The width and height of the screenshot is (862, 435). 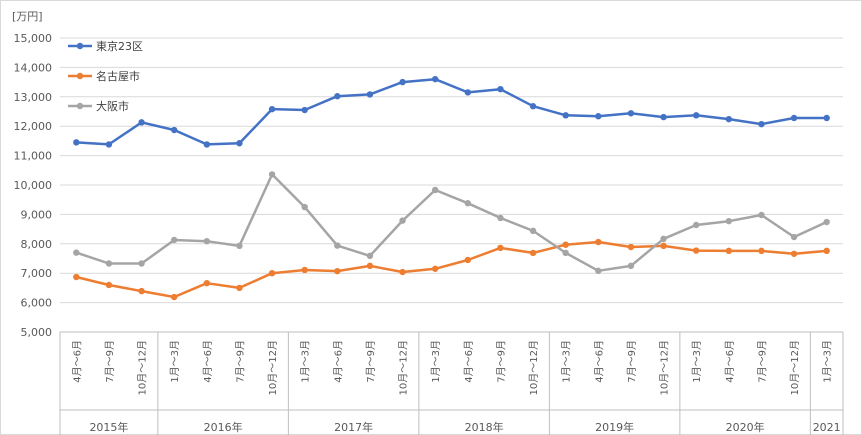 I want to click on legend-label: 大阪市, so click(x=112, y=106).